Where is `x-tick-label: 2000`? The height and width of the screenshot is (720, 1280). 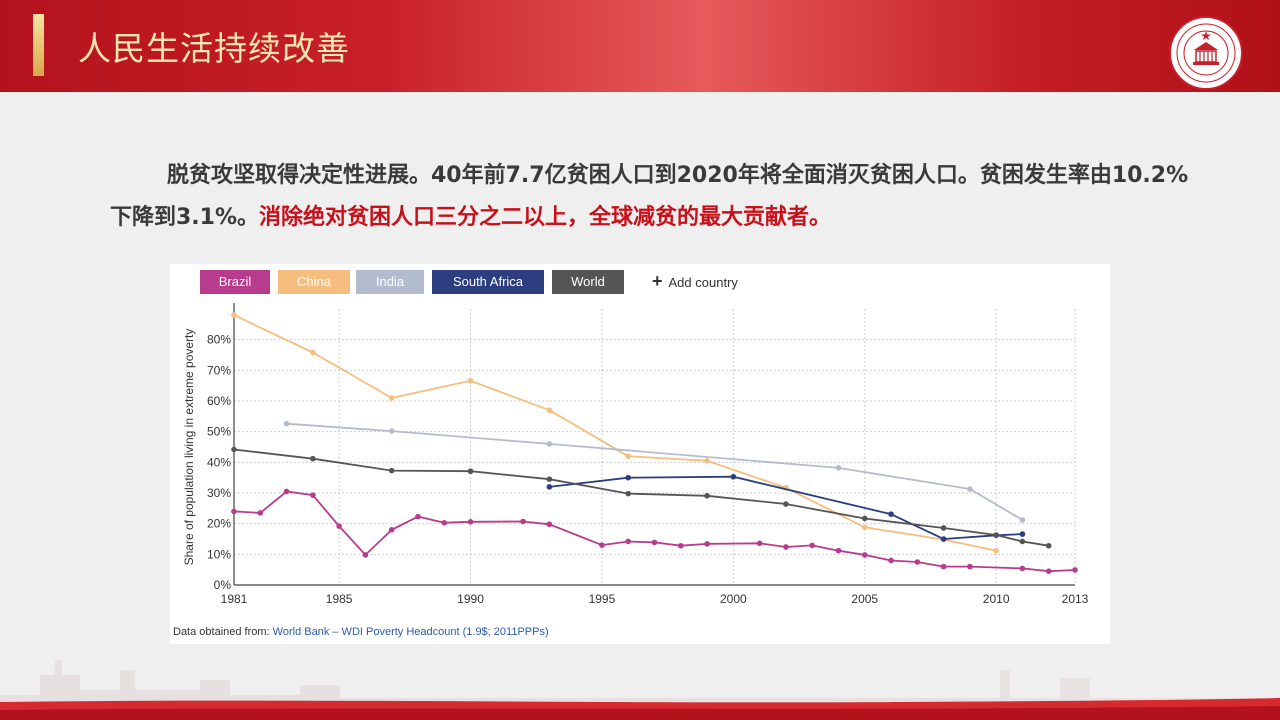 x-tick-label: 2000 is located at coordinates (733, 599).